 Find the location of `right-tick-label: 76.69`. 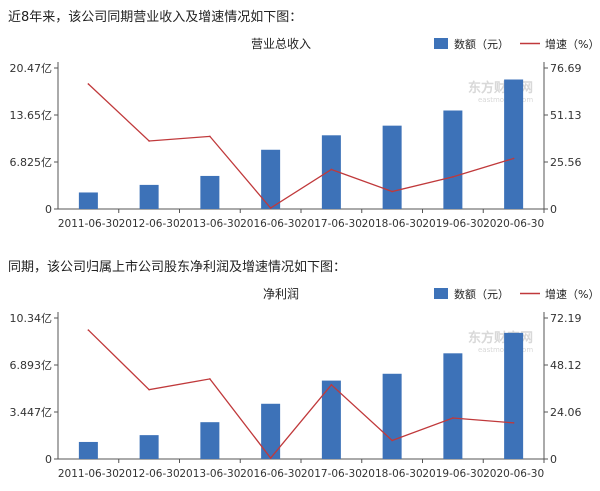

right-tick-label: 76.69 is located at coordinates (566, 68).